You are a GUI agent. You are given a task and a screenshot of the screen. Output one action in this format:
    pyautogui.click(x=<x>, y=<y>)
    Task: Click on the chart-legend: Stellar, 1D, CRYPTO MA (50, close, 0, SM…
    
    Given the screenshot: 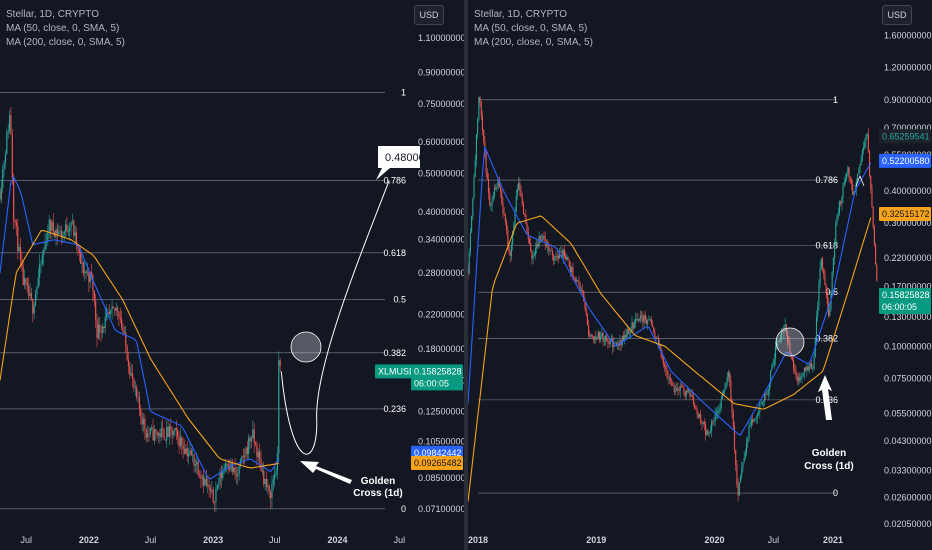 What is the action you would take?
    pyautogui.click(x=533, y=29)
    